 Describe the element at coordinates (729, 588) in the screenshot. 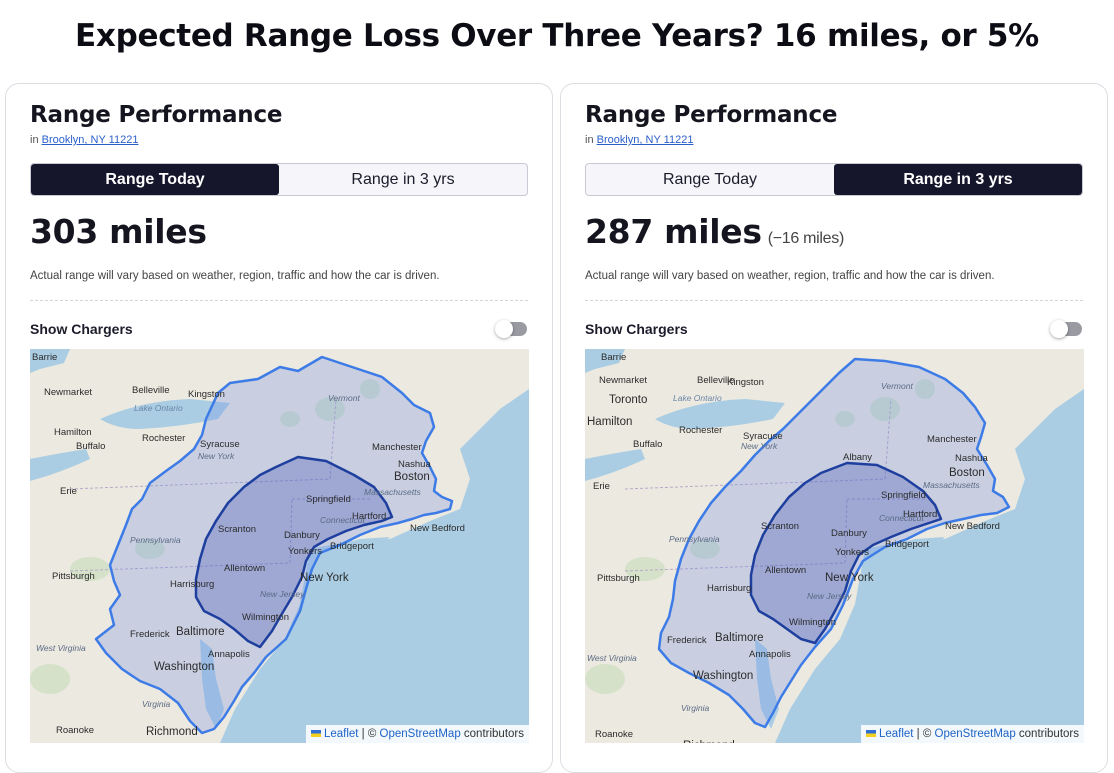

I see `map-city-label: Harrisburg` at that location.